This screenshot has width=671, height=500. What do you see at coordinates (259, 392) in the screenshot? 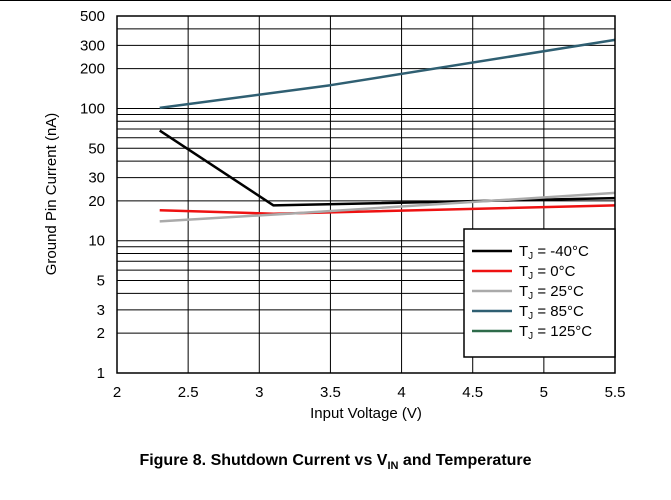
I see `x-tick-label: 3` at bounding box center [259, 392].